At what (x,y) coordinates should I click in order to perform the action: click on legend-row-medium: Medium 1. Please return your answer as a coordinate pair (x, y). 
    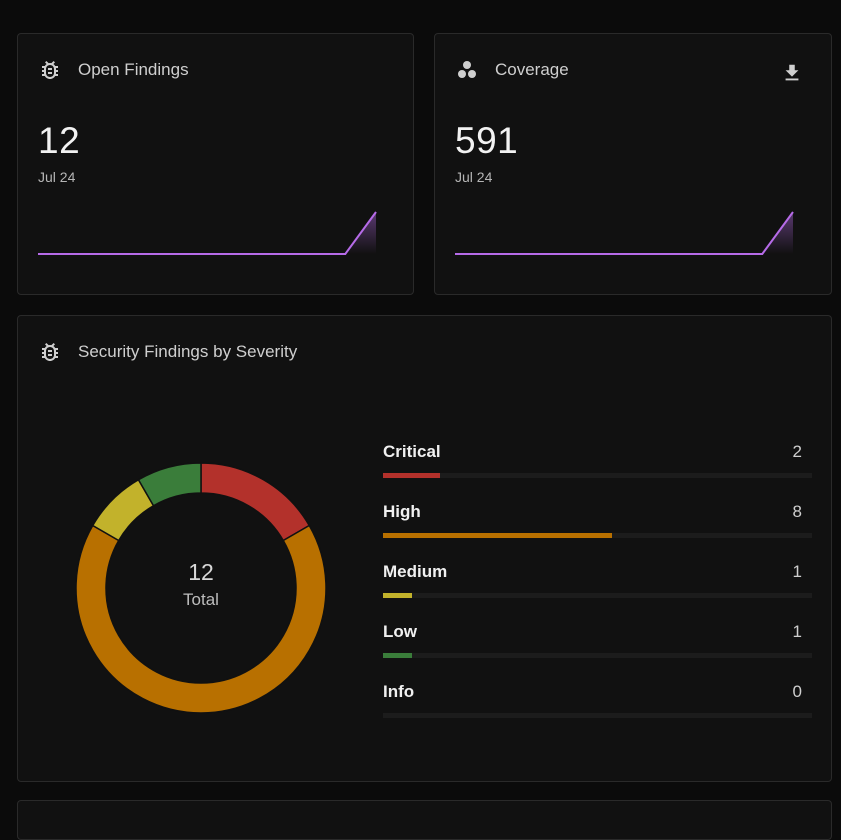
    Looking at the image, I should click on (597, 588).